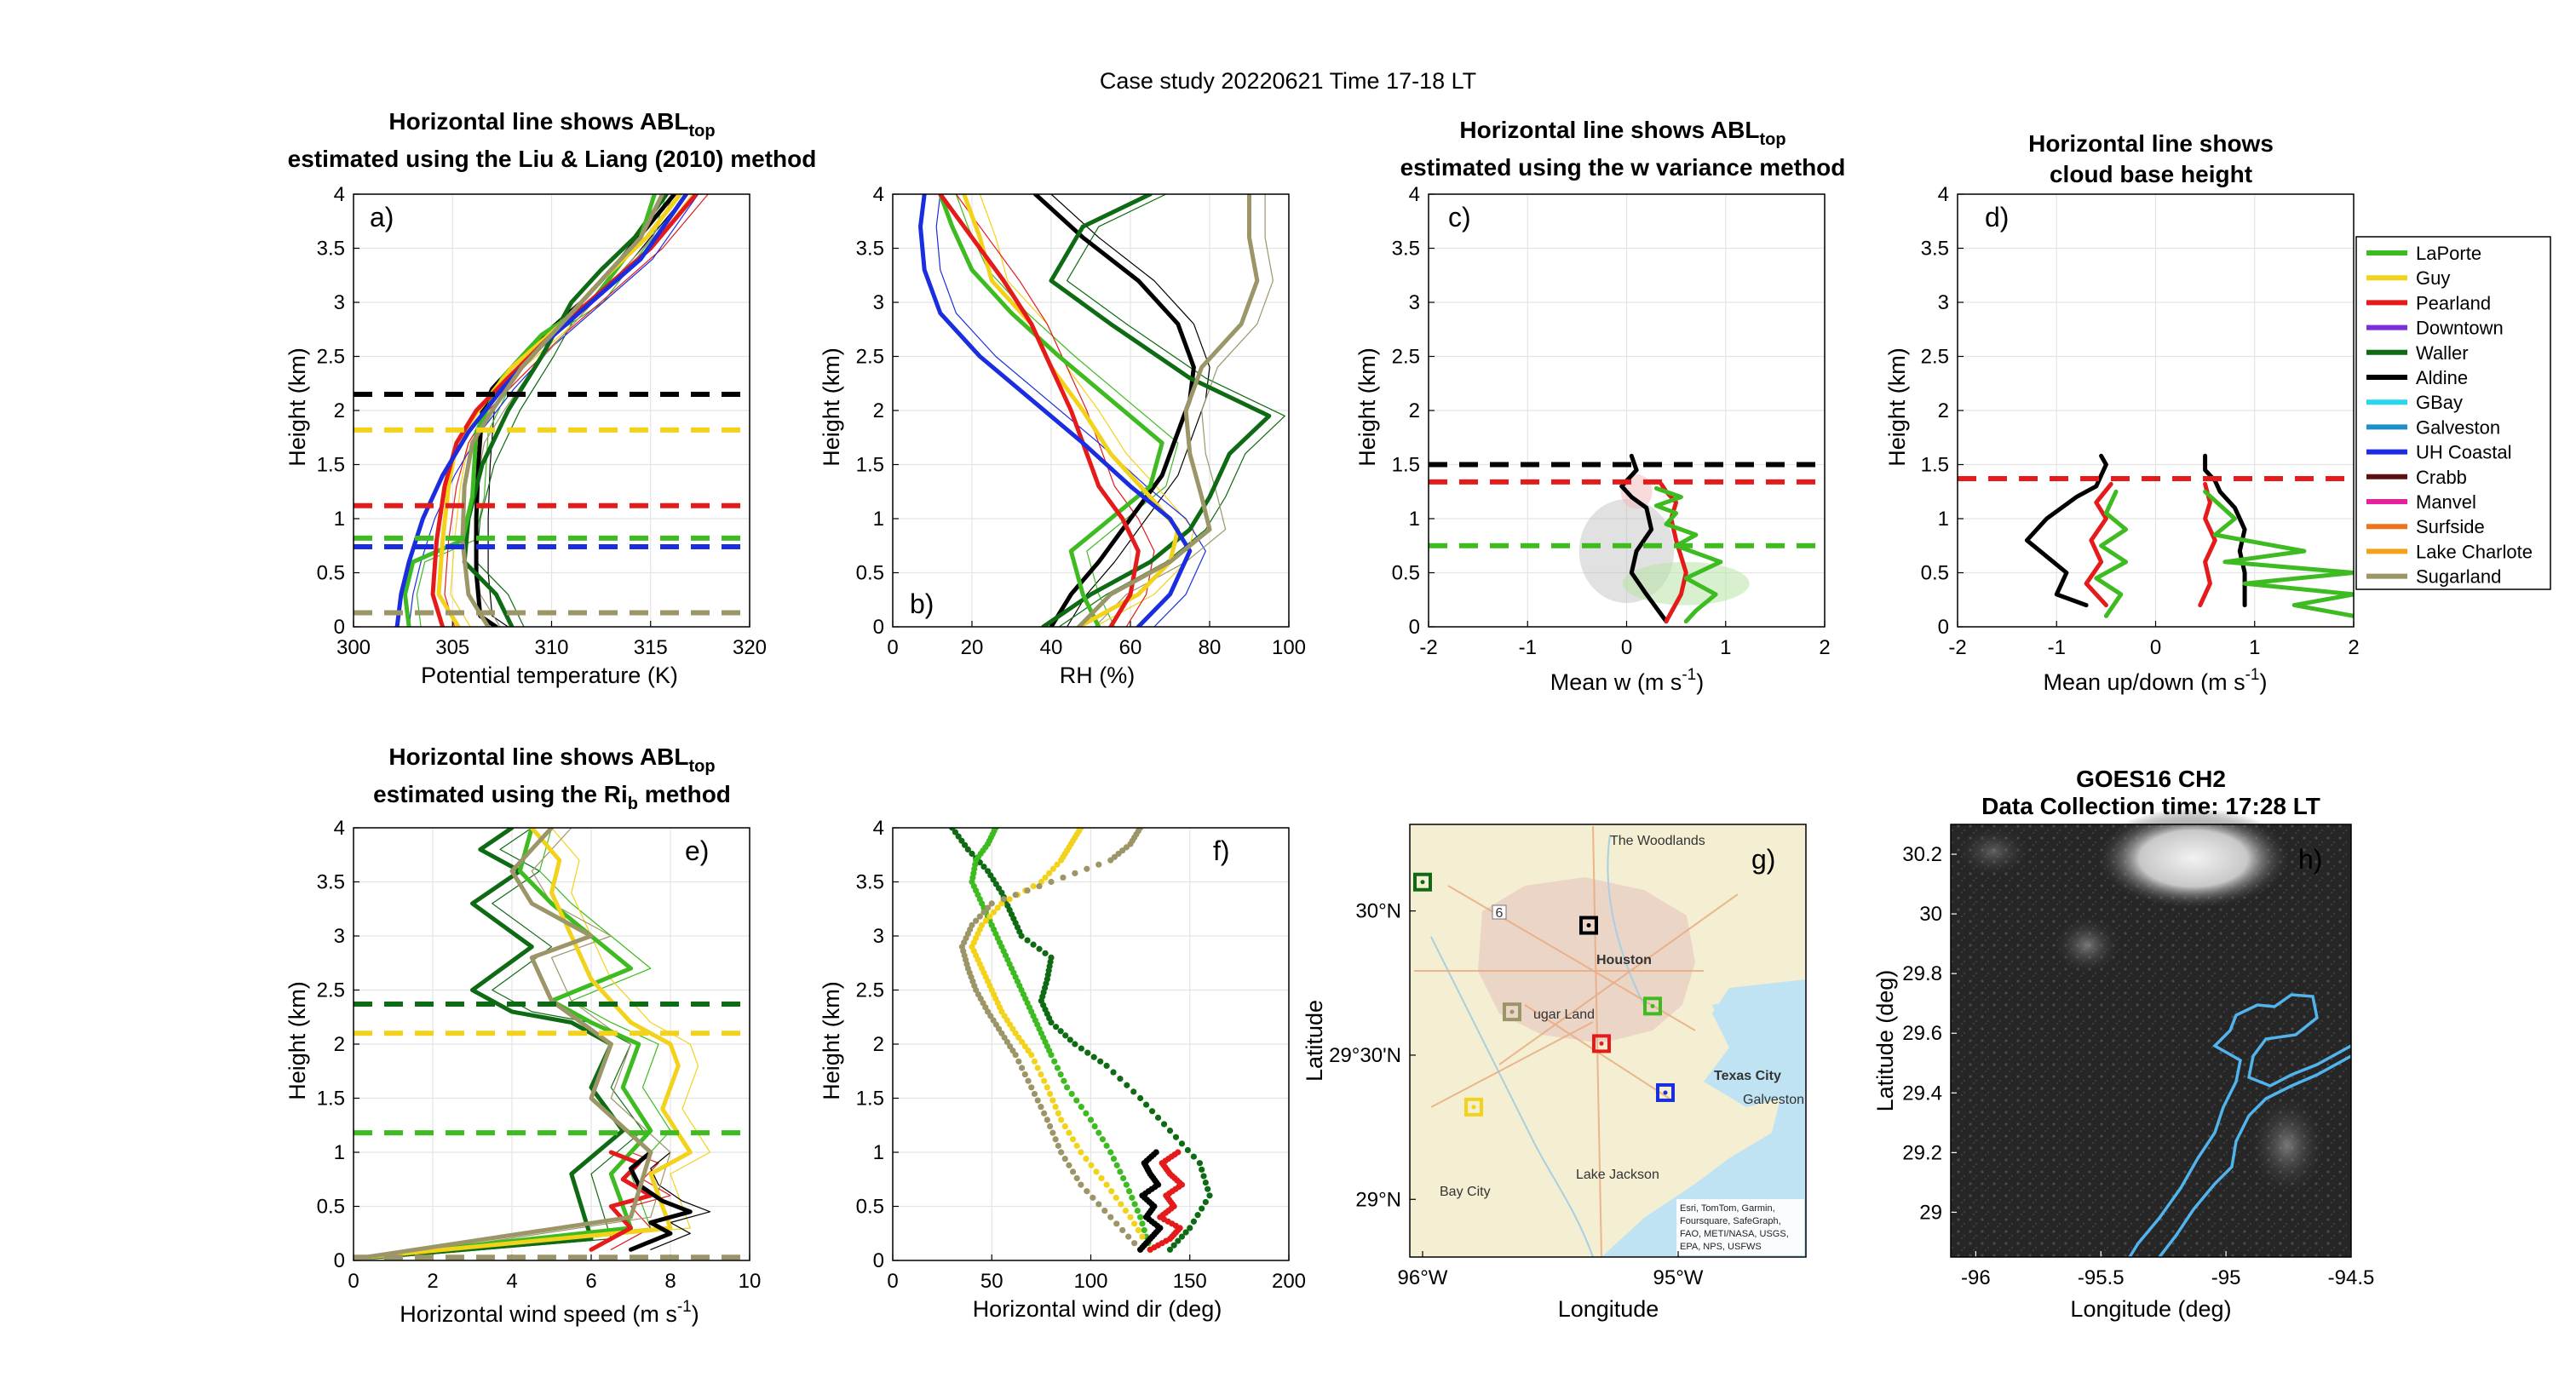  I want to click on panel-h-title-line1: GOES16 CH2, so click(2151, 779).